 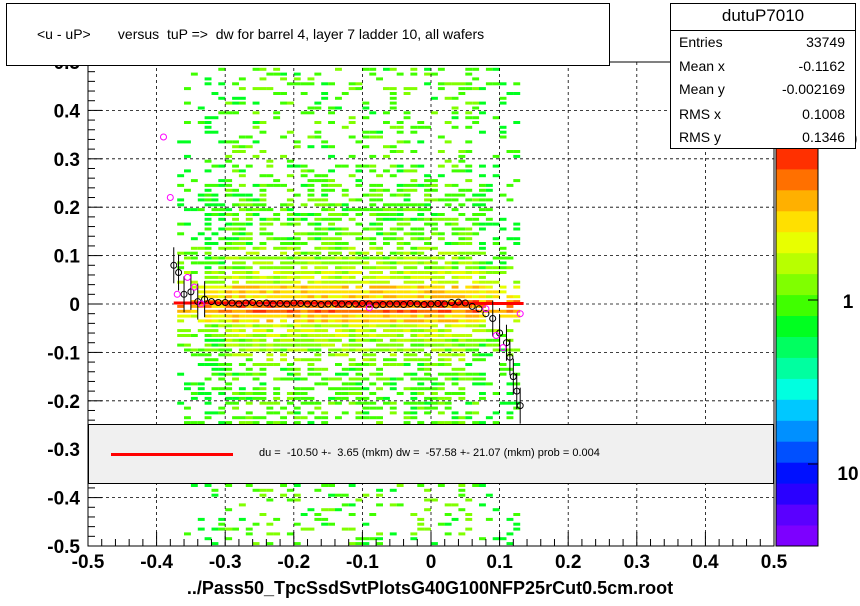 I want to click on profile-point-alt, so click(x=187, y=277).